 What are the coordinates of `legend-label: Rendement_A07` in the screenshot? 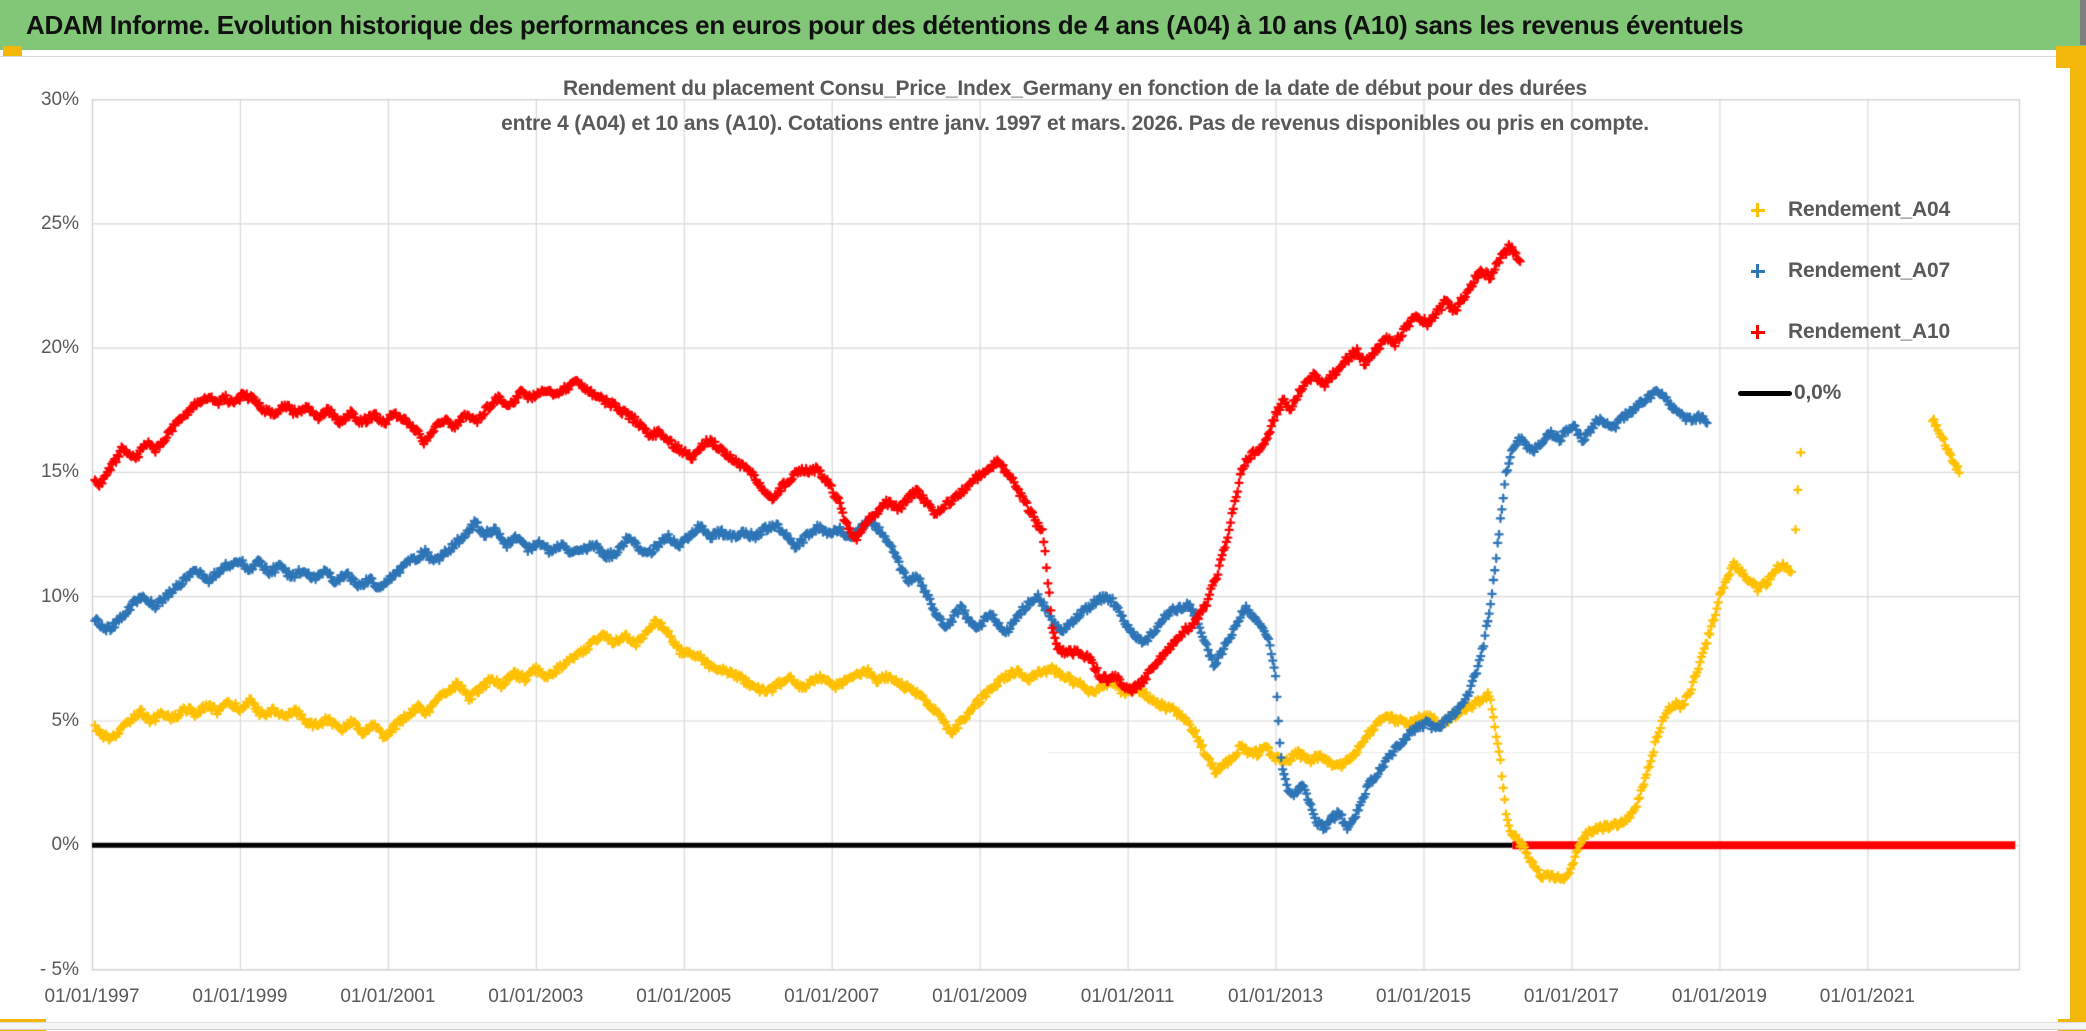 It's located at (1869, 270).